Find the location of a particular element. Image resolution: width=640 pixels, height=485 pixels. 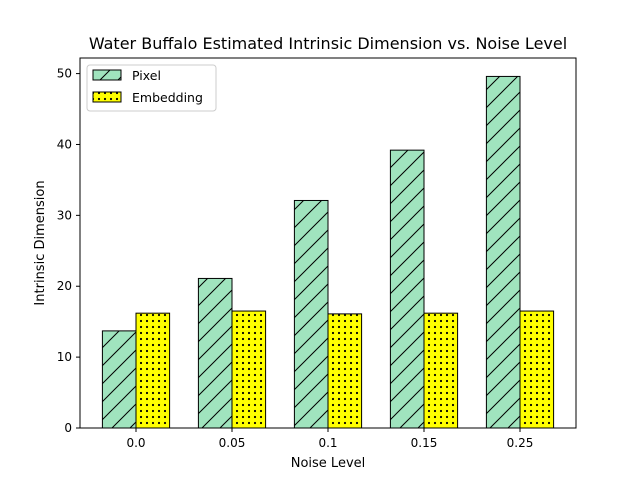

y-tick-label-30: 30 is located at coordinates (64, 215).